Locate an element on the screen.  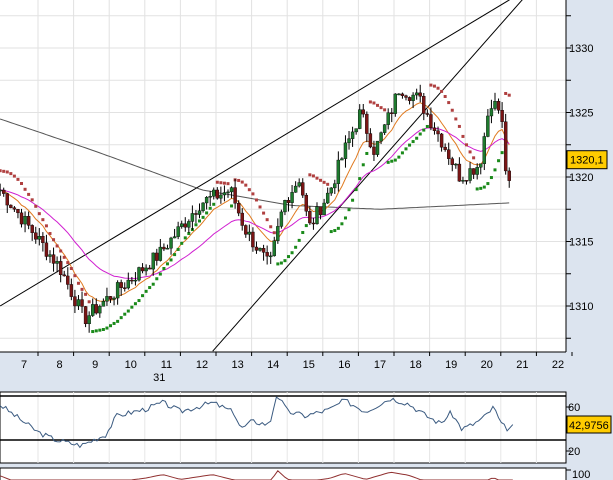
last-price-badge-background is located at coordinates (587, 160).